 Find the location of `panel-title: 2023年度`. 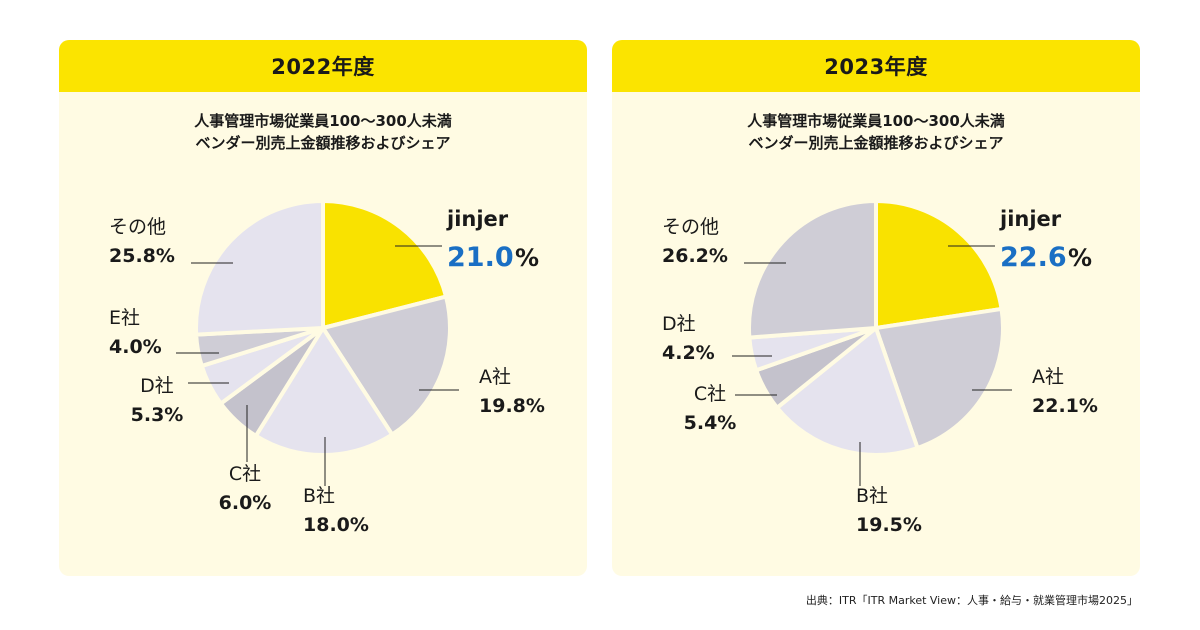

panel-title: 2023年度 is located at coordinates (876, 66).